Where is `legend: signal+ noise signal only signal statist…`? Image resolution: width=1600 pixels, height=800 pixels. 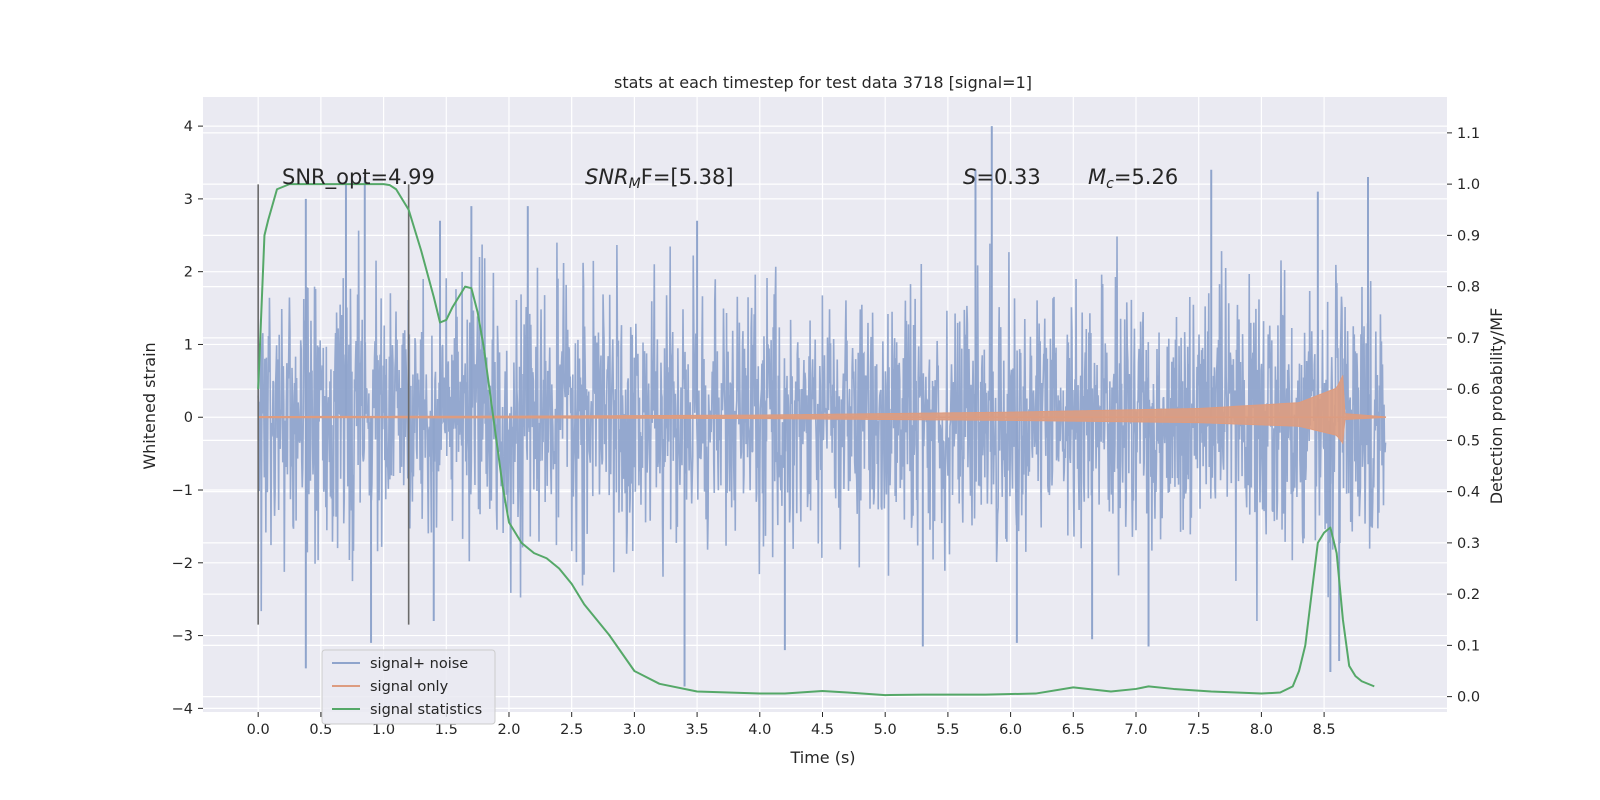
legend: signal+ noise signal only signal statist… is located at coordinates (408, 687).